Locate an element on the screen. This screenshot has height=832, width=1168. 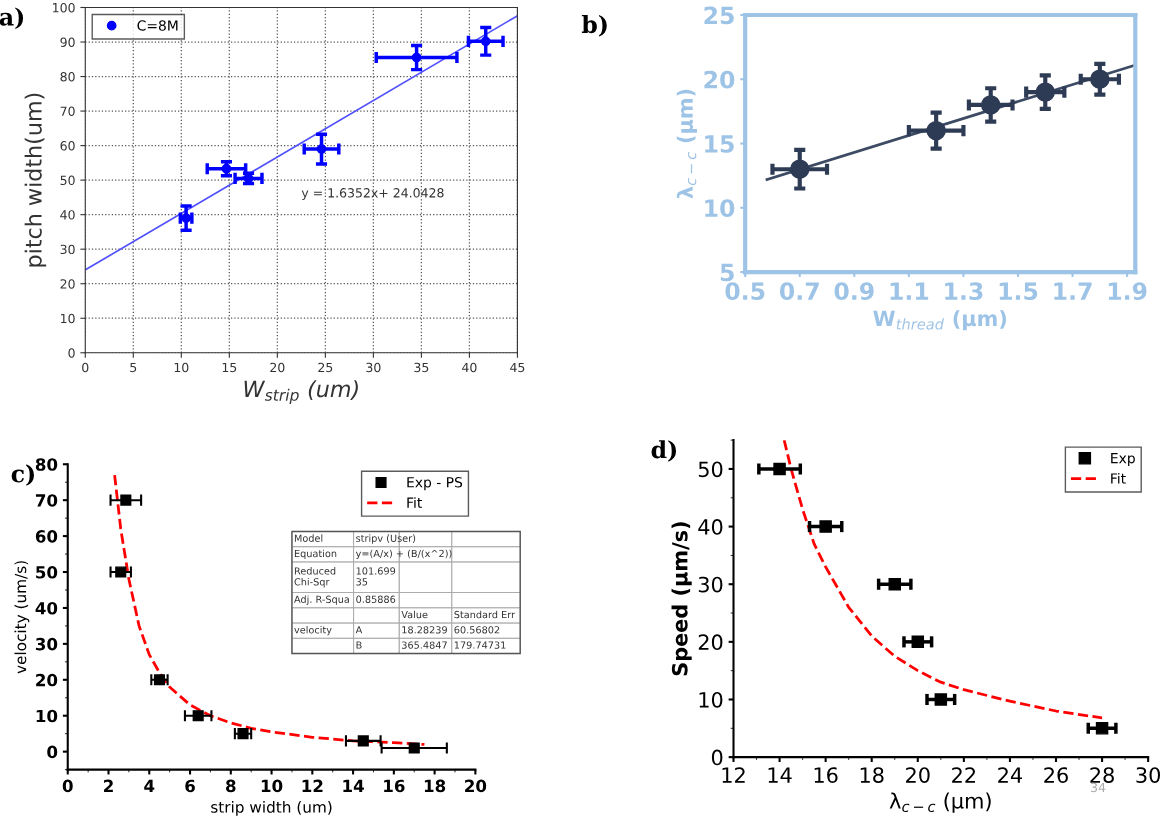
x-tick-label: 24 is located at coordinates (1010, 775).